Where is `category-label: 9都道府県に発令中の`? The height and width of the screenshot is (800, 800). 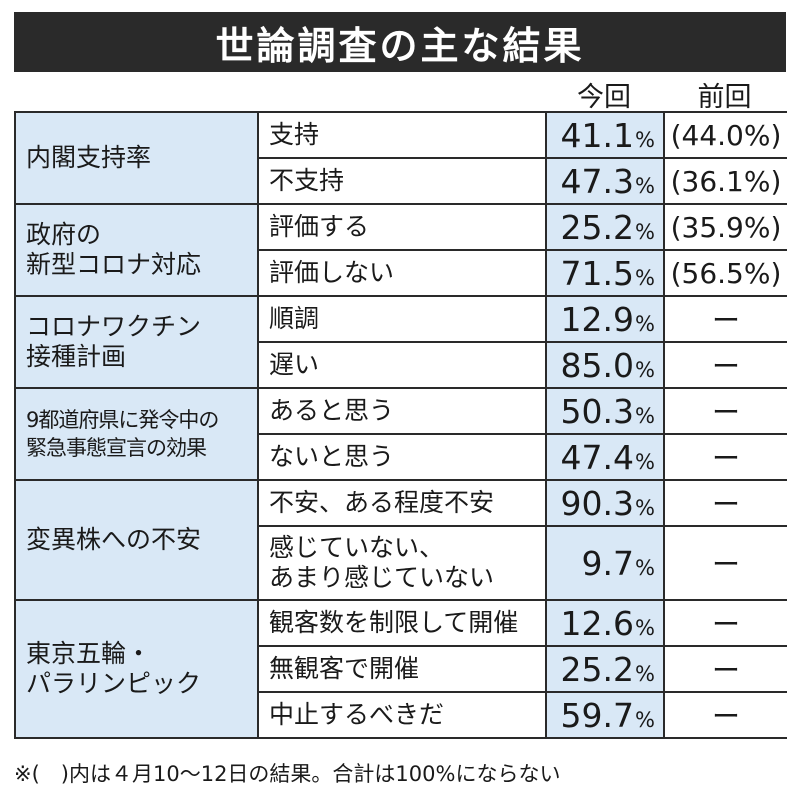
category-label: 9都道府県に発令中の is located at coordinates (122, 420).